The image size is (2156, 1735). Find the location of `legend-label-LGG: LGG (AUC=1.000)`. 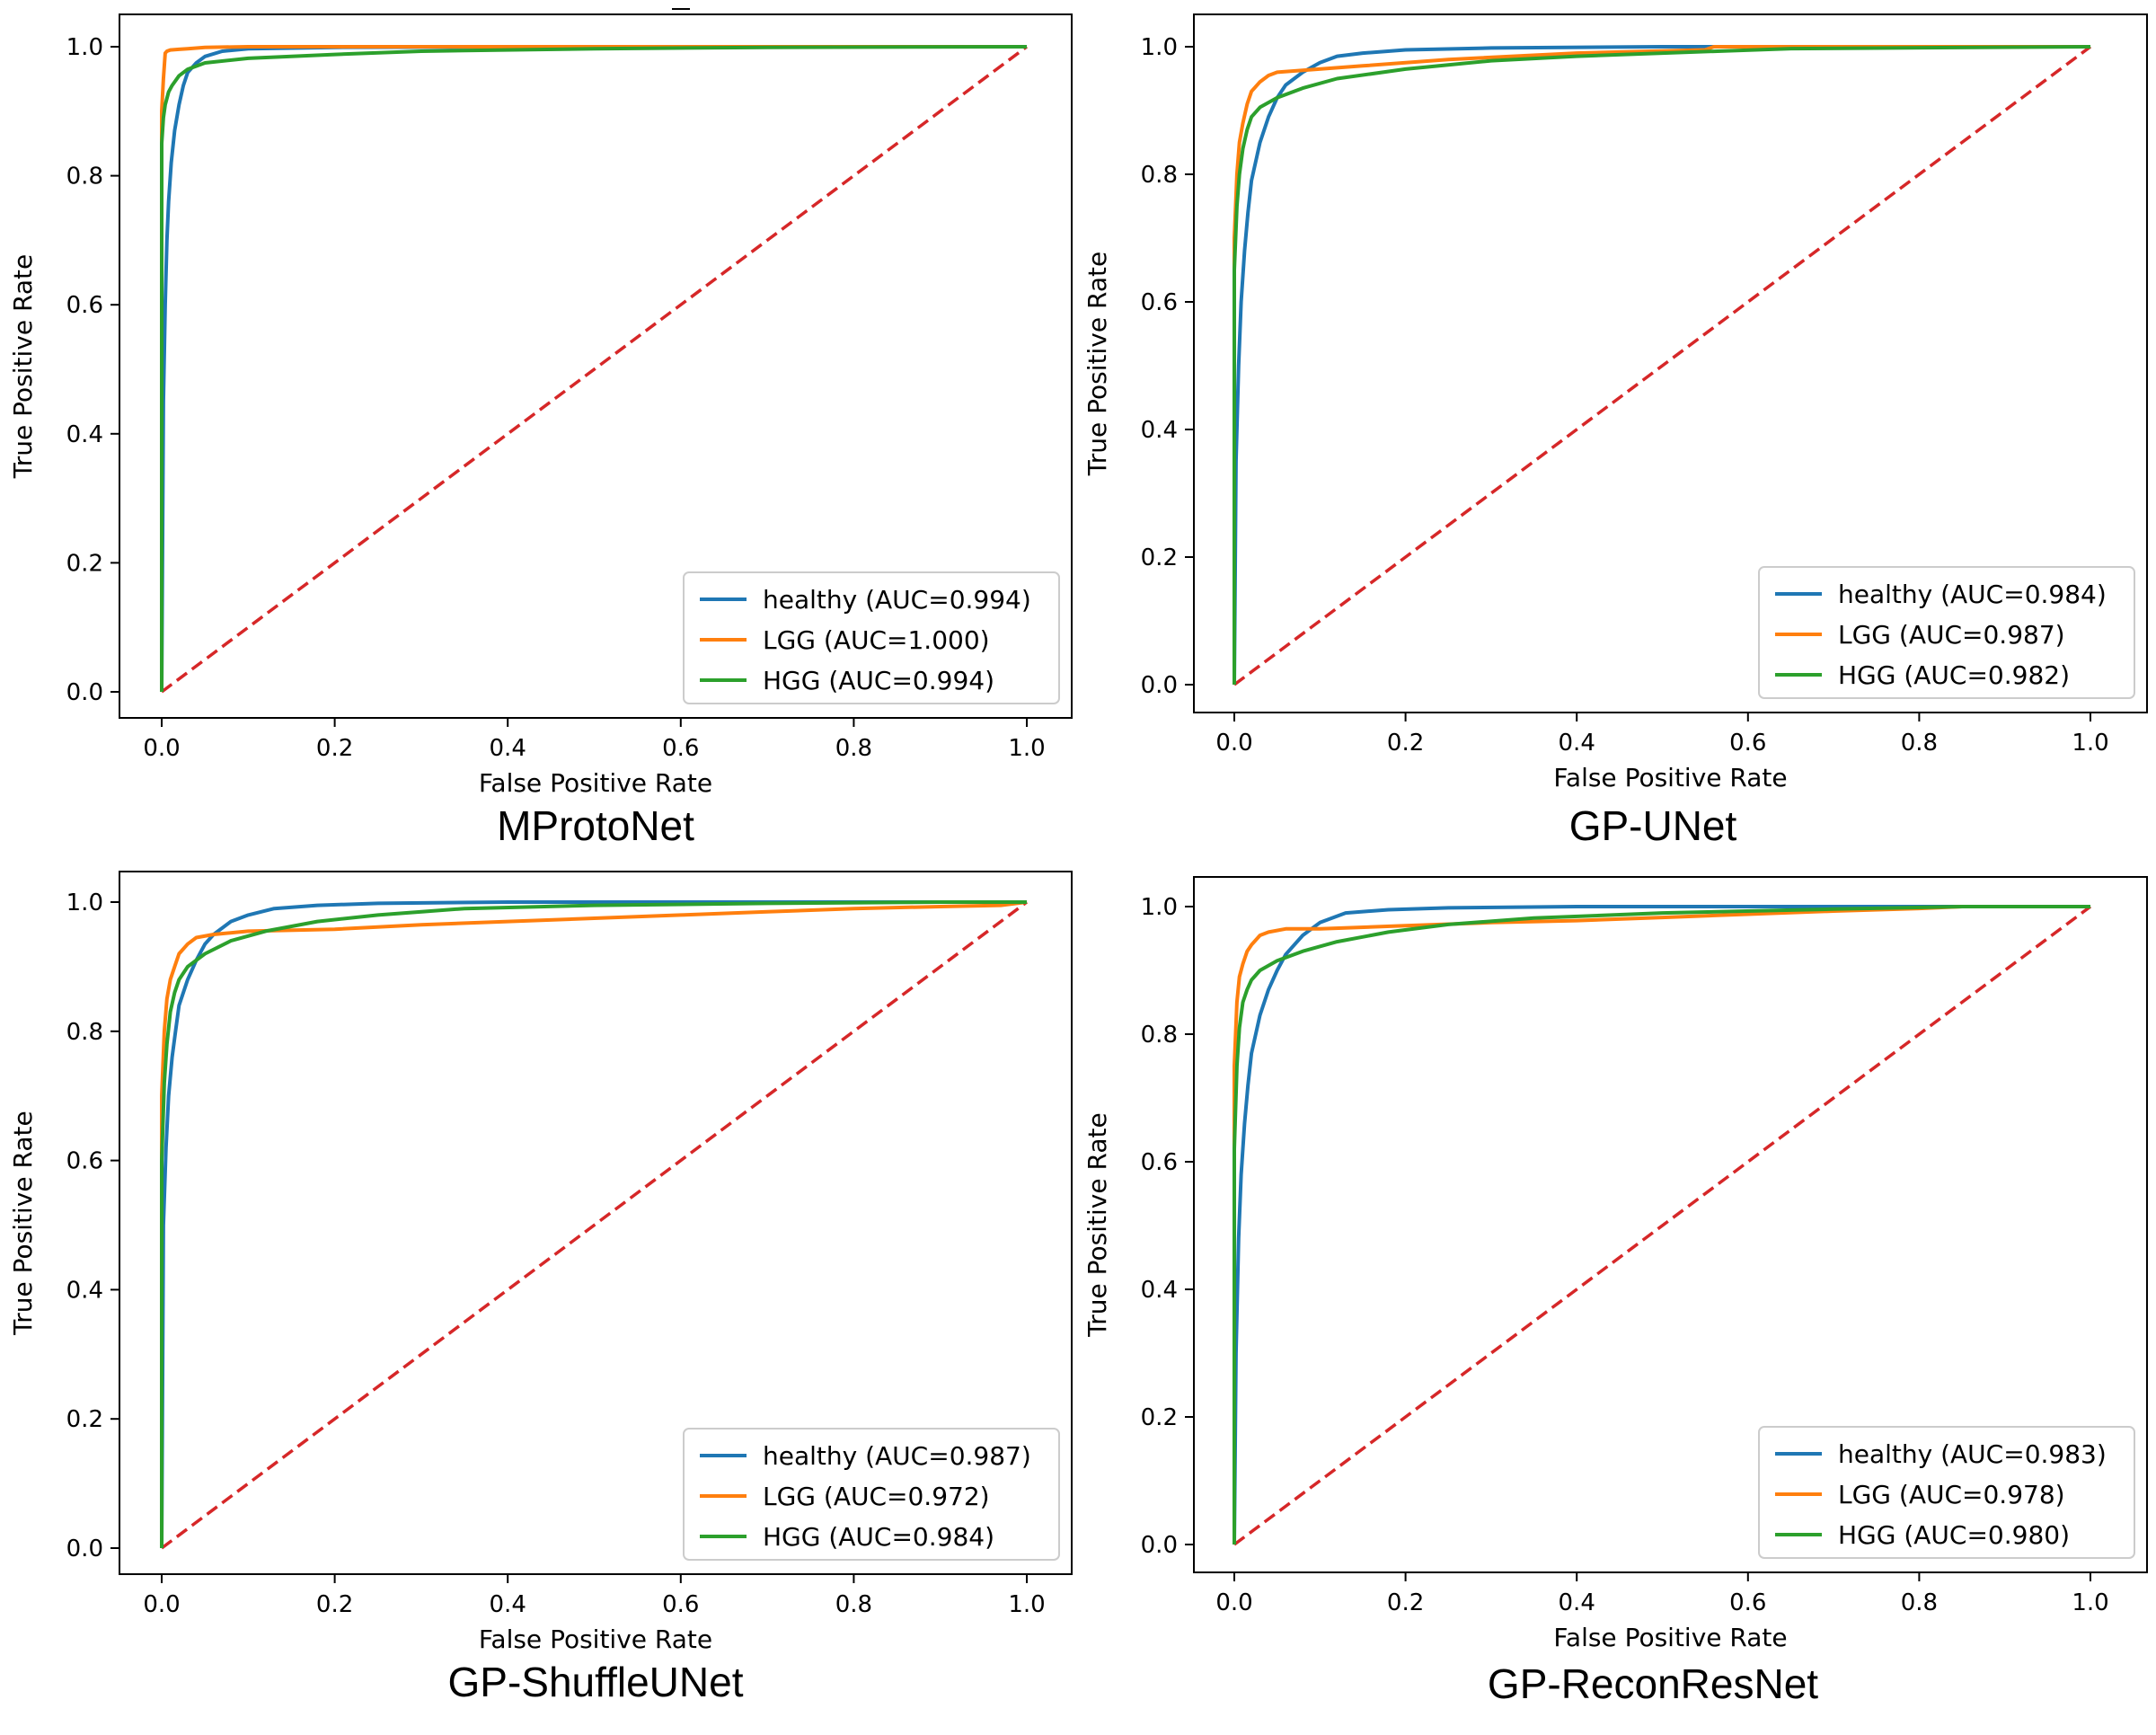

legend-label-LGG: LGG (AUC=1.000) is located at coordinates (876, 640).